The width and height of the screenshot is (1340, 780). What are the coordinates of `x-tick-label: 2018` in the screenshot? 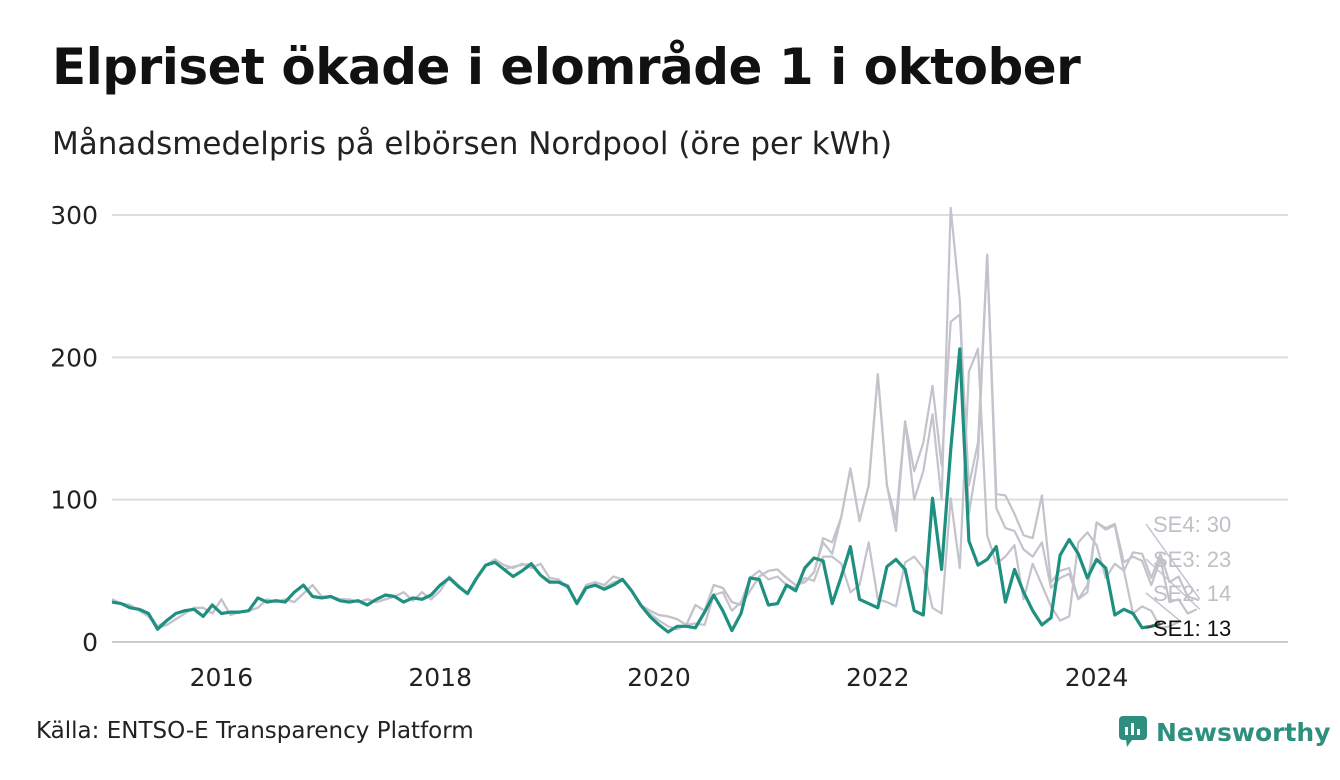 It's located at (440, 677).